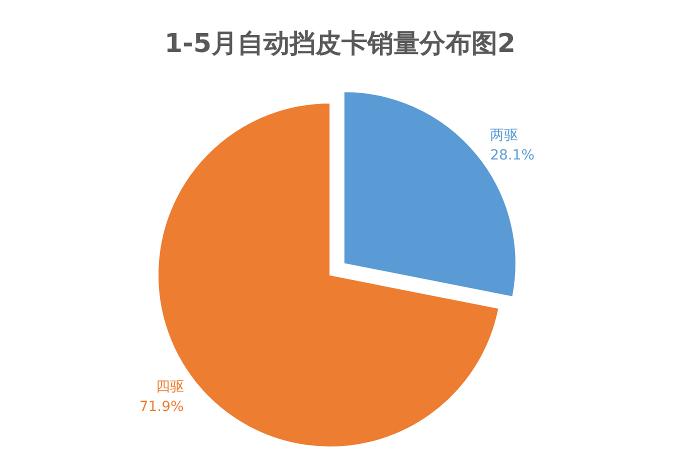 This screenshot has height=473, width=680. Describe the element at coordinates (340, 44) in the screenshot. I see `chart-title: 1-5月自动挡皮卡销量分布图2` at that location.